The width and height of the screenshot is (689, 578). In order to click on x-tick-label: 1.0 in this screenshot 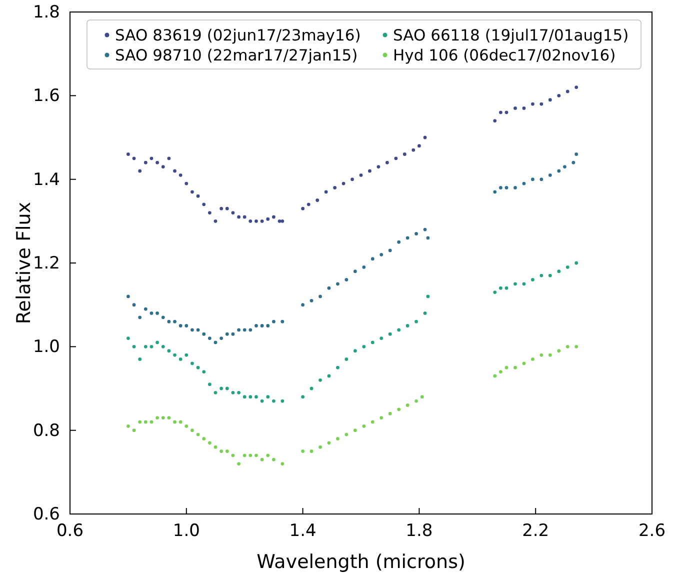, I will do `click(186, 531)`.